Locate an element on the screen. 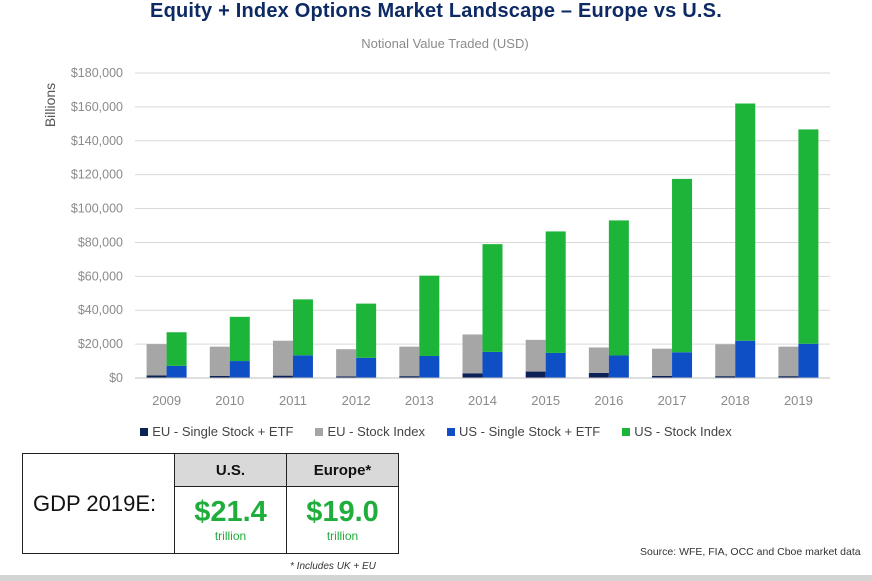 The width and height of the screenshot is (872, 581). legend-item: US - Stock Index is located at coordinates (677, 431).